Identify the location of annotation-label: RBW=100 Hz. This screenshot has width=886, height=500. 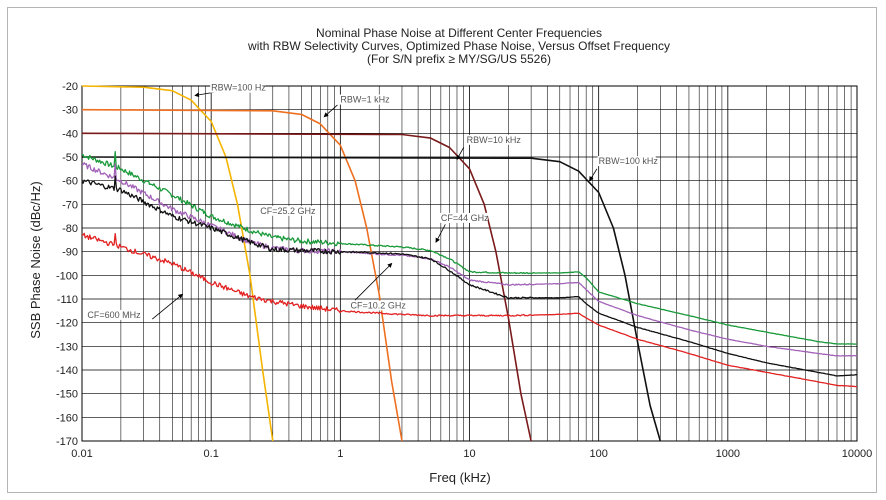
(238, 88).